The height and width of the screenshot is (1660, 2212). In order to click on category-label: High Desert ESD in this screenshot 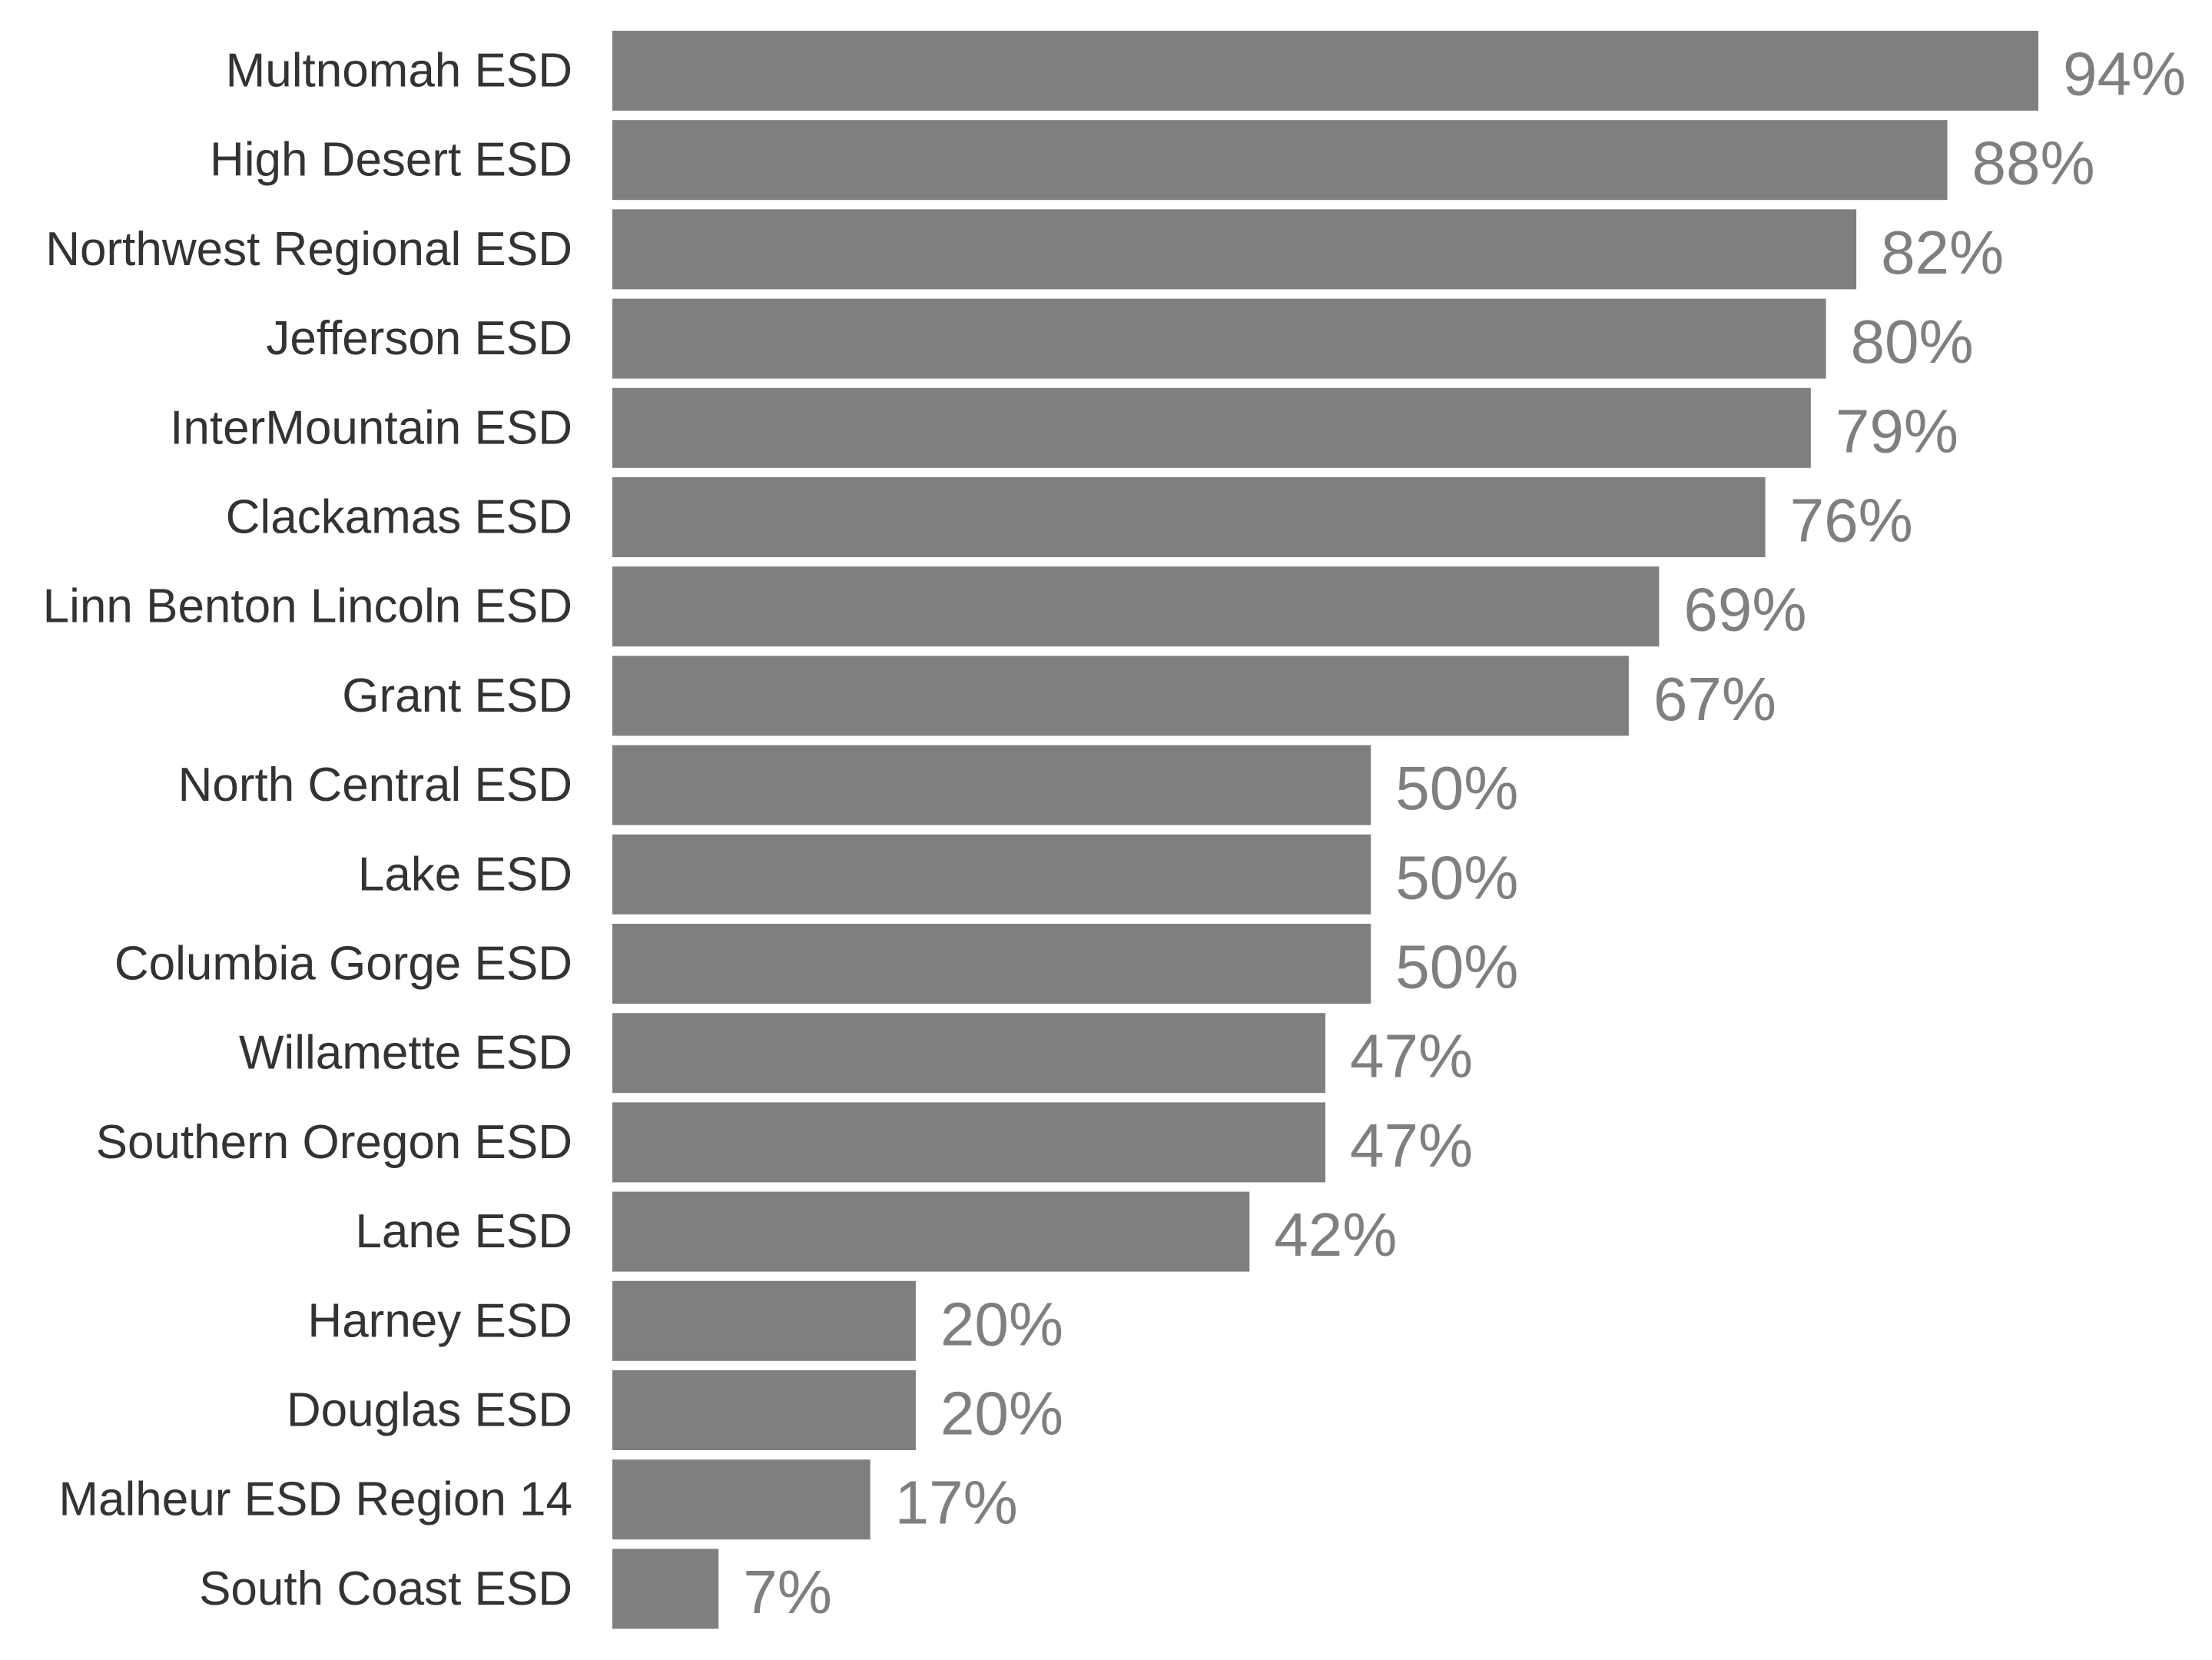, I will do `click(391, 160)`.